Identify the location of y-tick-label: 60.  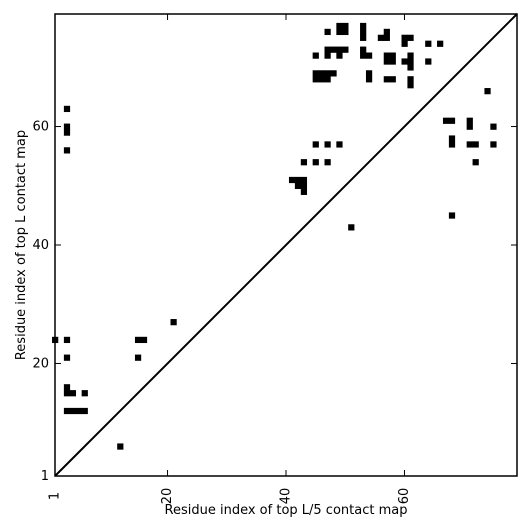
(40, 127).